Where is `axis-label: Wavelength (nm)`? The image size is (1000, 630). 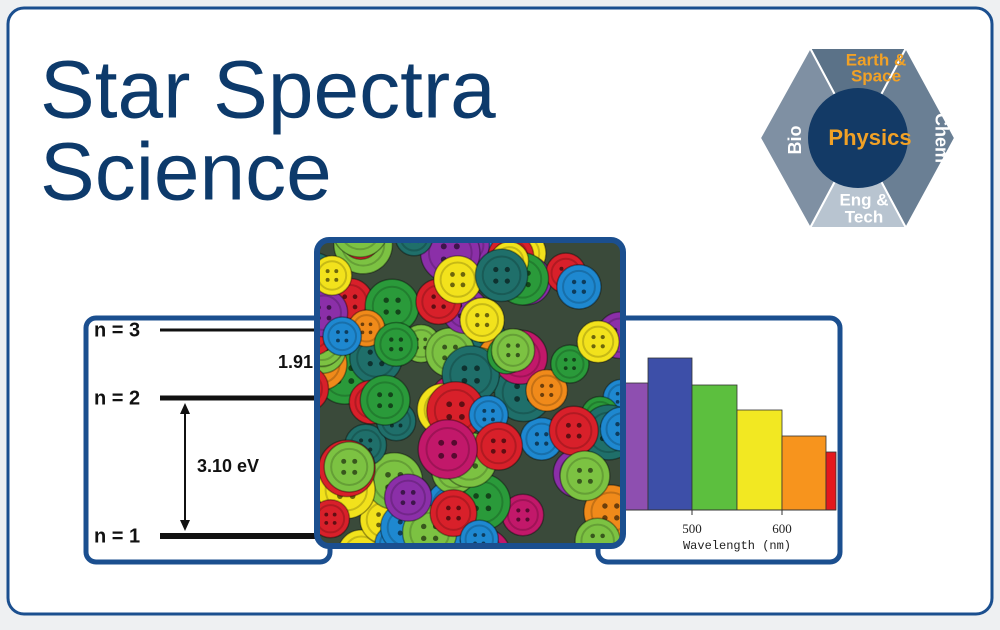 axis-label: Wavelength (nm) is located at coordinates (737, 546).